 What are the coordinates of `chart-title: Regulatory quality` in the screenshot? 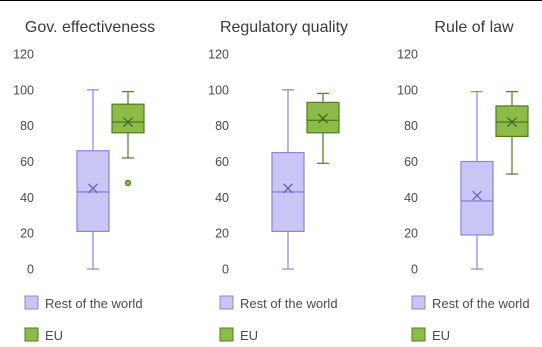 It's located at (284, 27).